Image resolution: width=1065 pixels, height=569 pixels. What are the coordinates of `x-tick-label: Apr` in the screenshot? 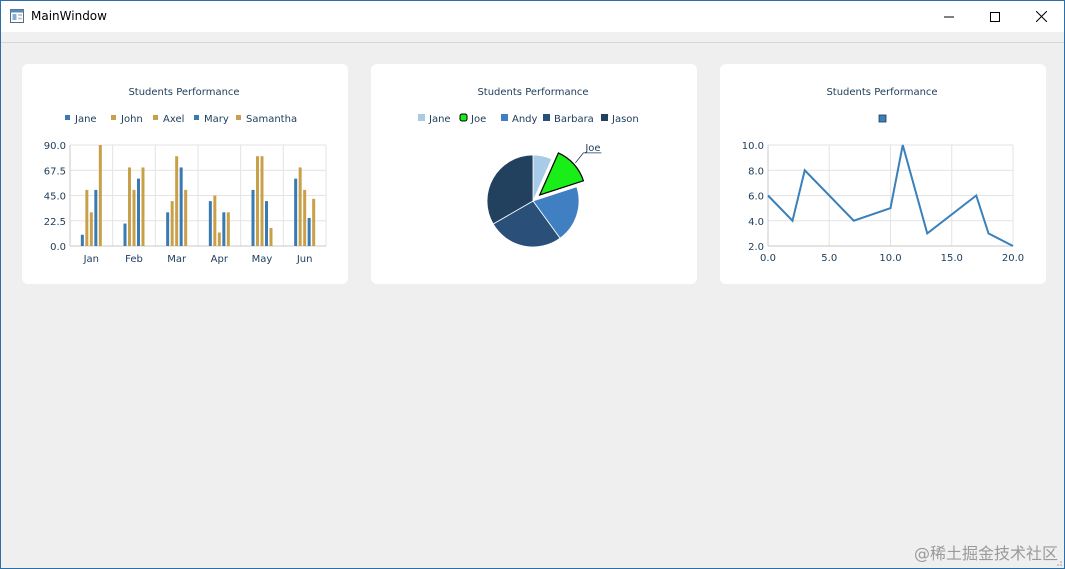 It's located at (220, 259).